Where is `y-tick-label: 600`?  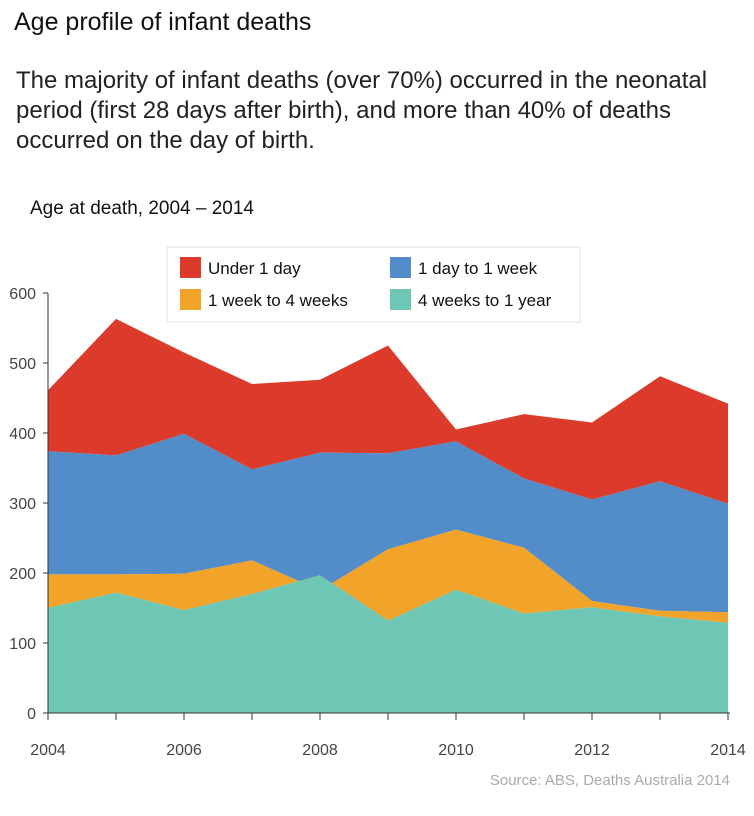 y-tick-label: 600 is located at coordinates (22, 294).